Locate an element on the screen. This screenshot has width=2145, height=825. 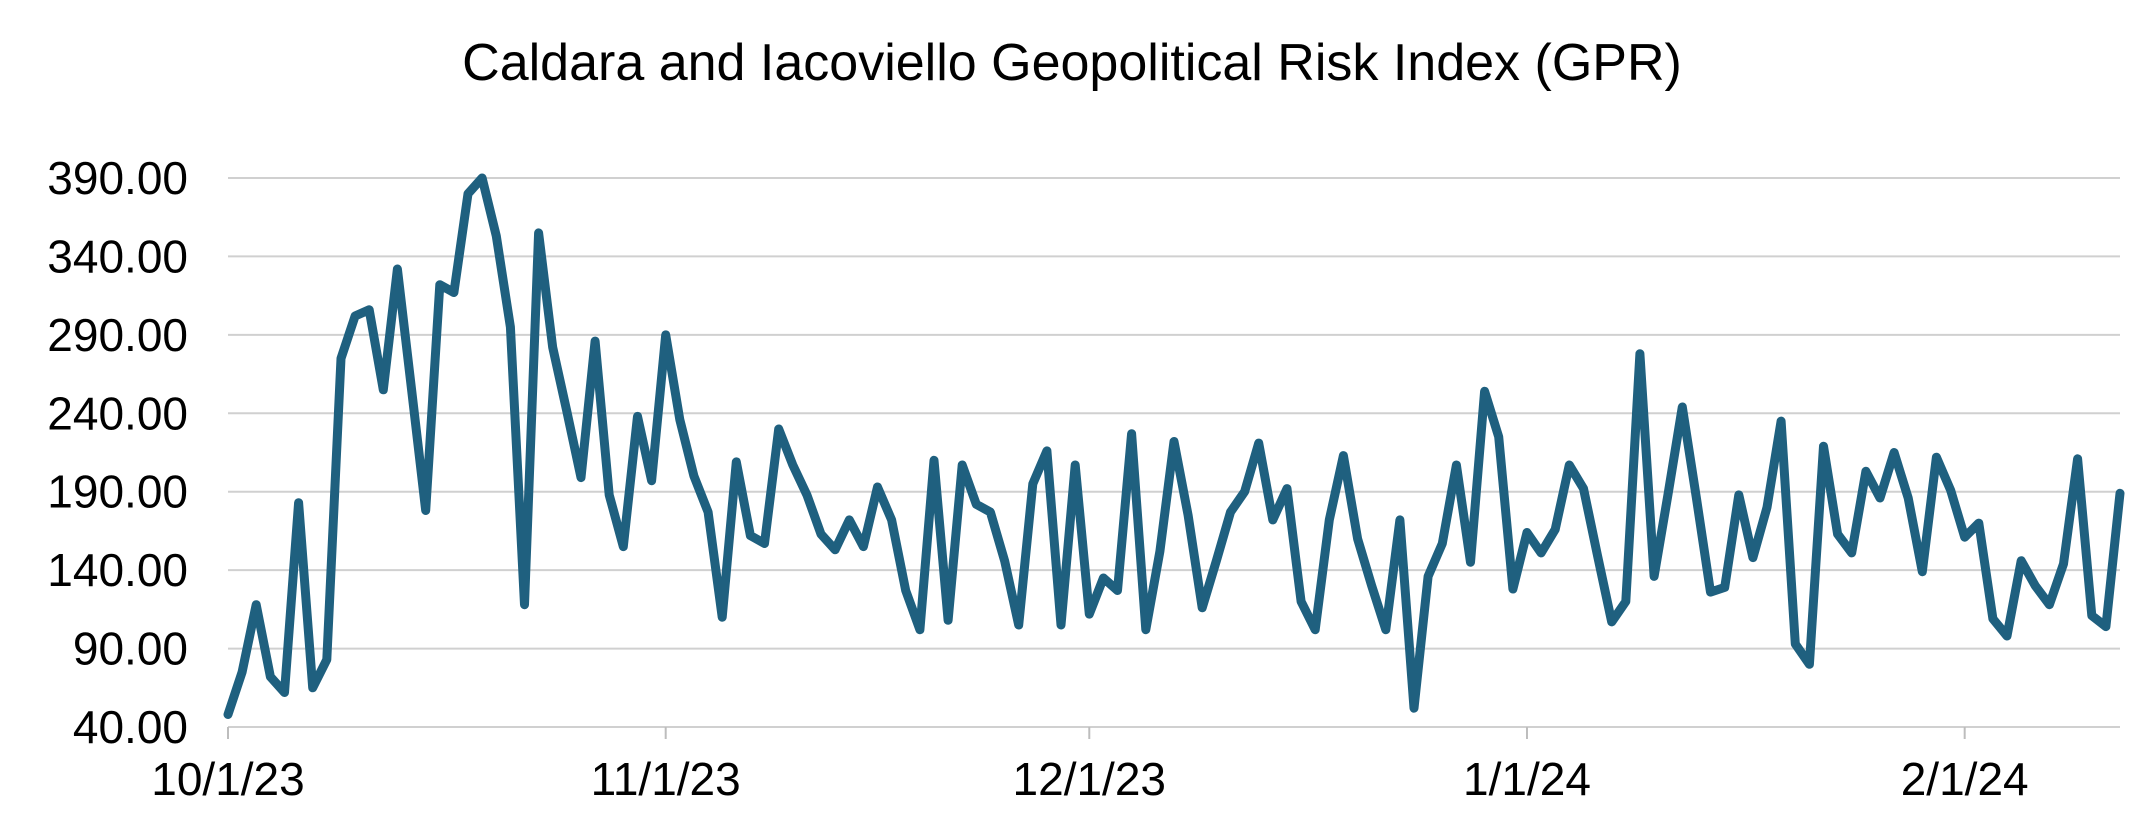
y-tick-label: 340.00 is located at coordinates (117, 256).